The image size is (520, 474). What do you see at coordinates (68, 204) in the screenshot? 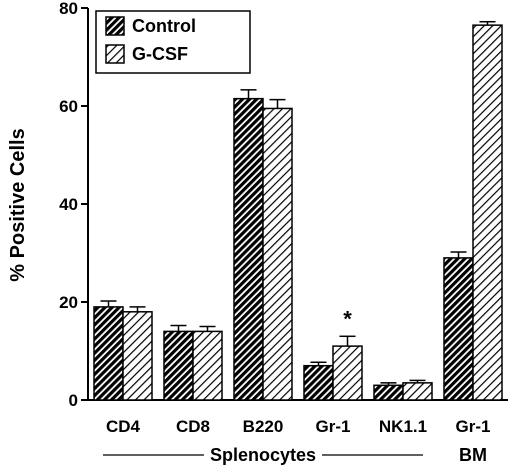
I see `y-tick-label: 40` at bounding box center [68, 204].